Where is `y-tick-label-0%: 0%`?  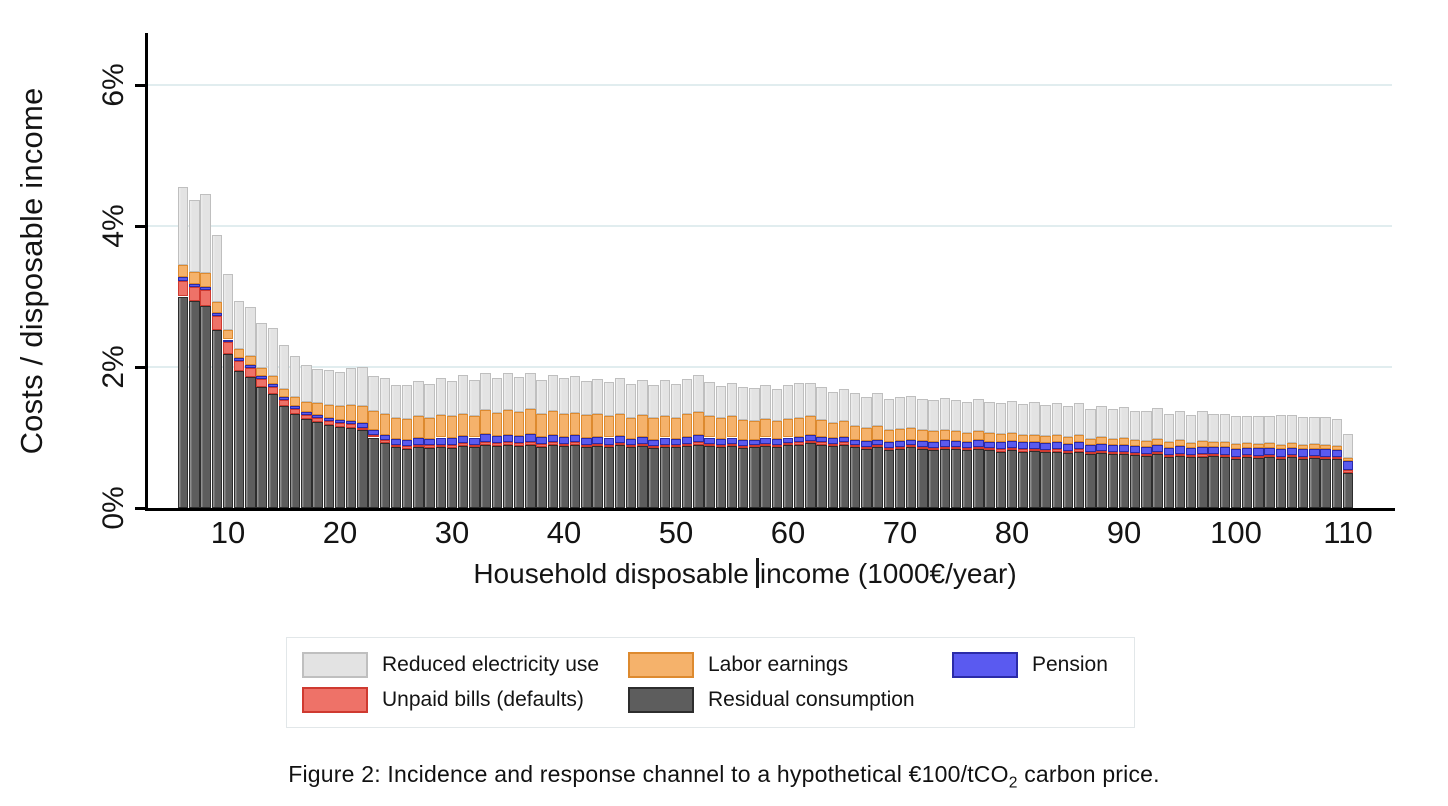 y-tick-label-0%: 0% is located at coordinates (113, 508).